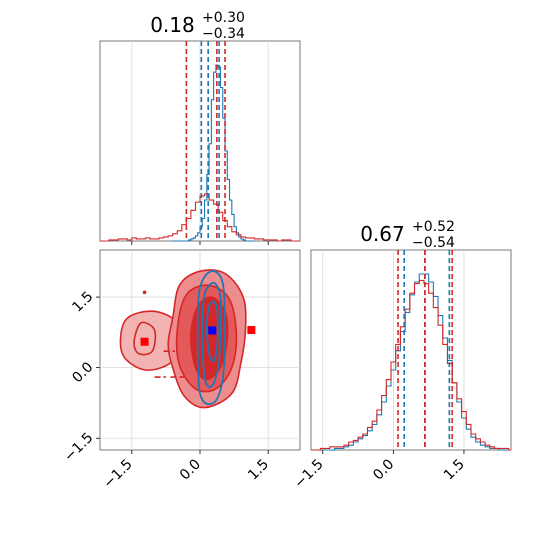 The height and width of the screenshot is (550, 550). I want to click on title-upper-error: +0.52, so click(433, 227).